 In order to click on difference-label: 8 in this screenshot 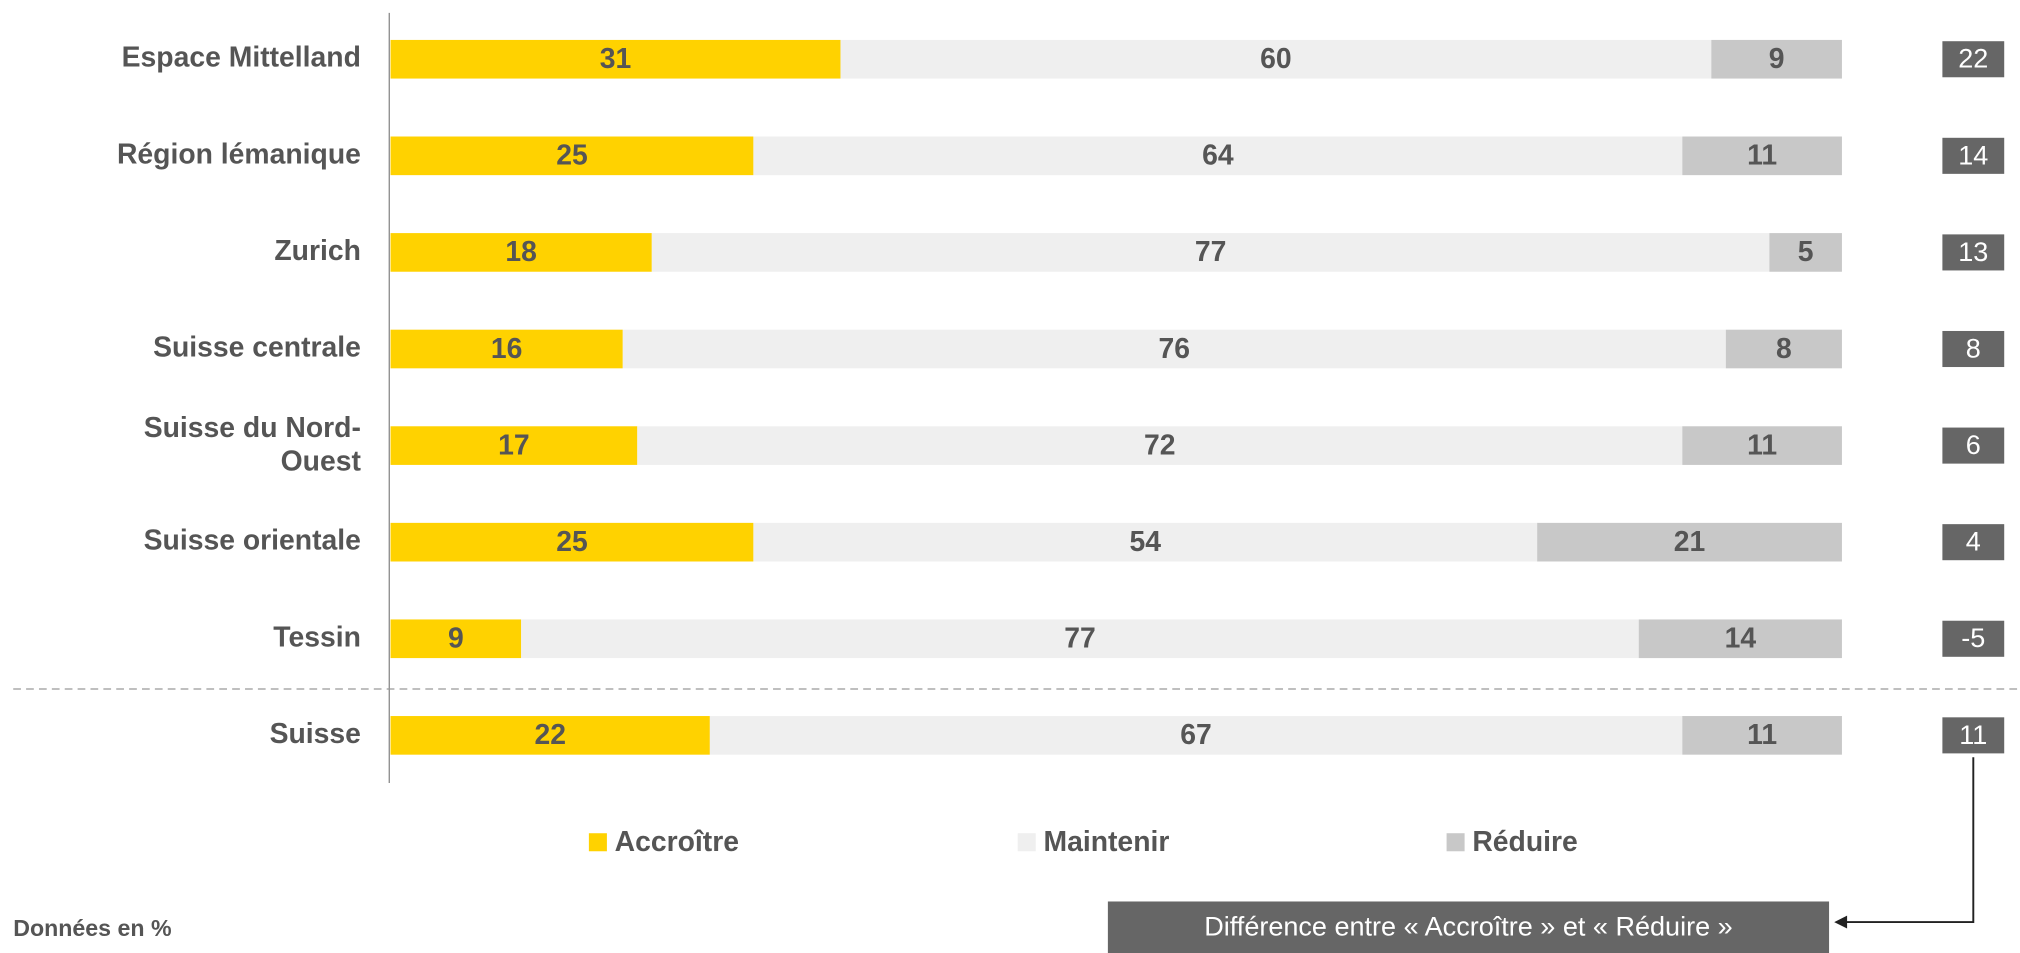, I will do `click(1973, 348)`.